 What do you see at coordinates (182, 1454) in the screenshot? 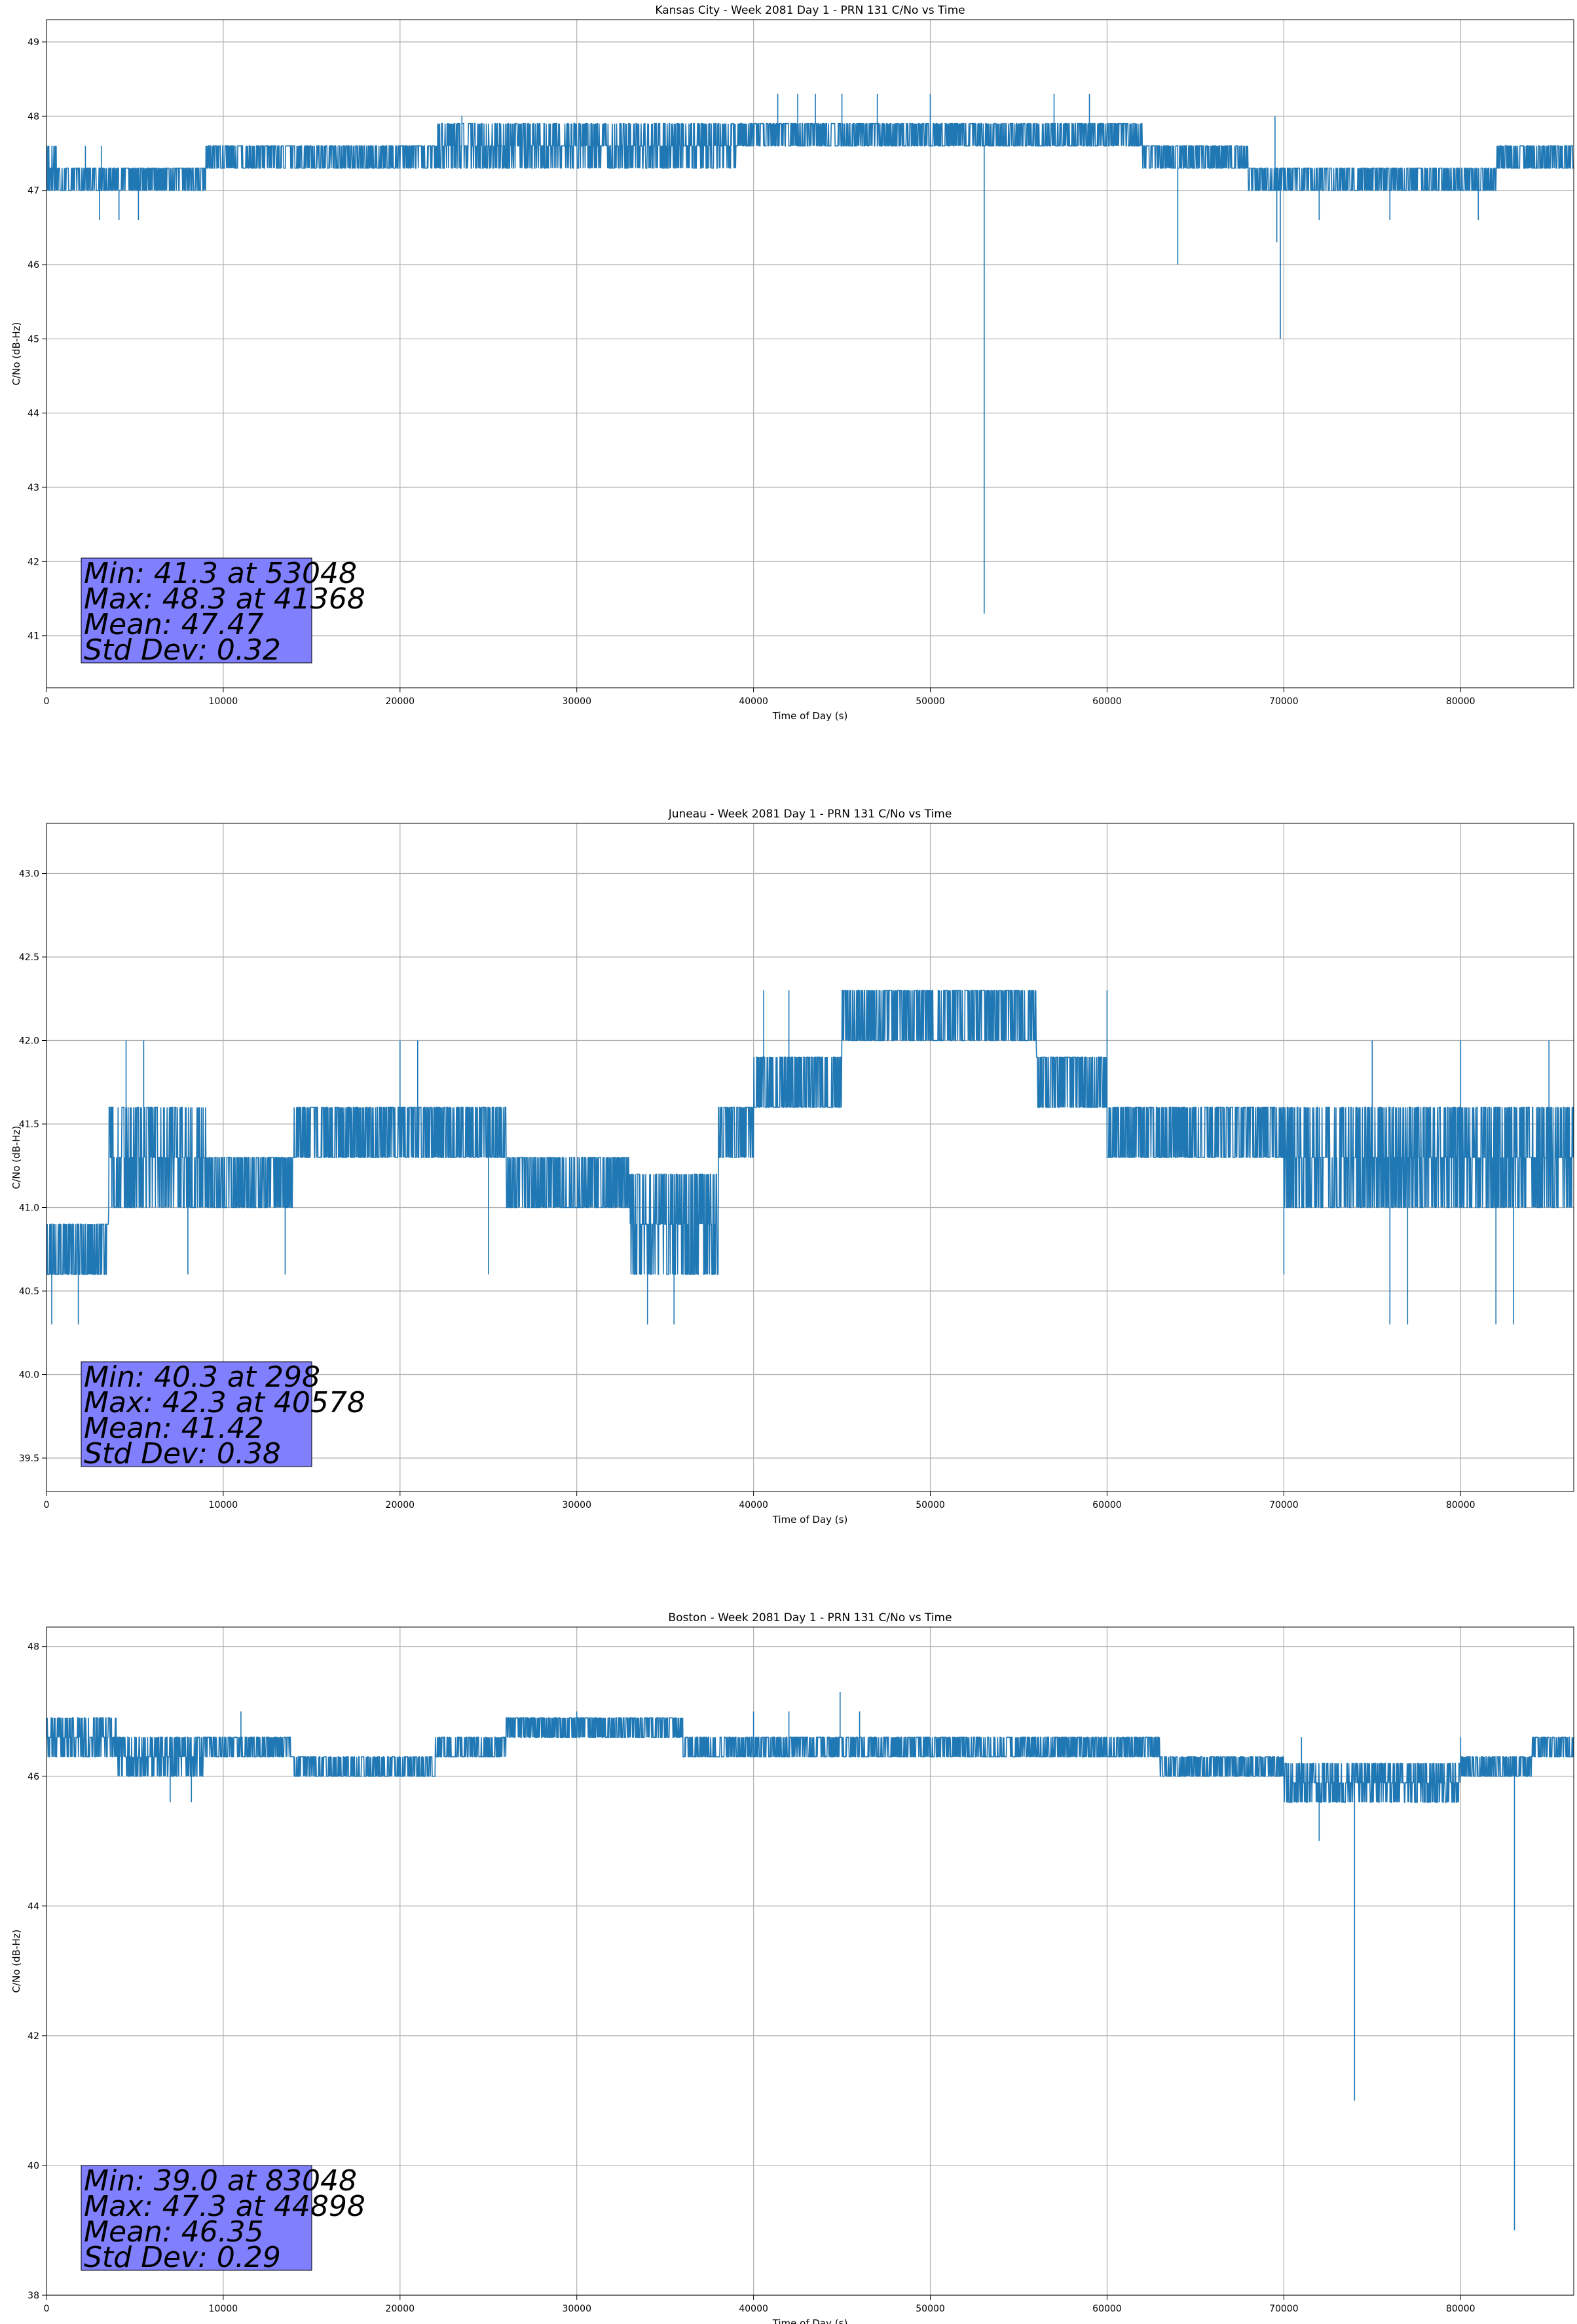
I see `stat-std-dev: Std Dev: 0.38` at bounding box center [182, 1454].